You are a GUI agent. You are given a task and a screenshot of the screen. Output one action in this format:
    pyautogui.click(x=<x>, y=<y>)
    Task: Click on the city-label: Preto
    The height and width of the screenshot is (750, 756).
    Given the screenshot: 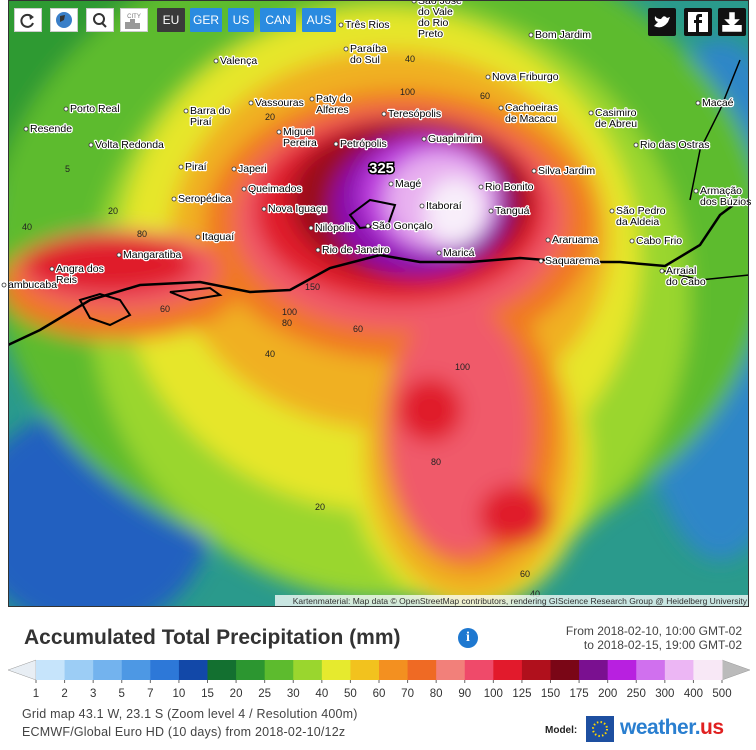 What is the action you would take?
    pyautogui.click(x=430, y=34)
    